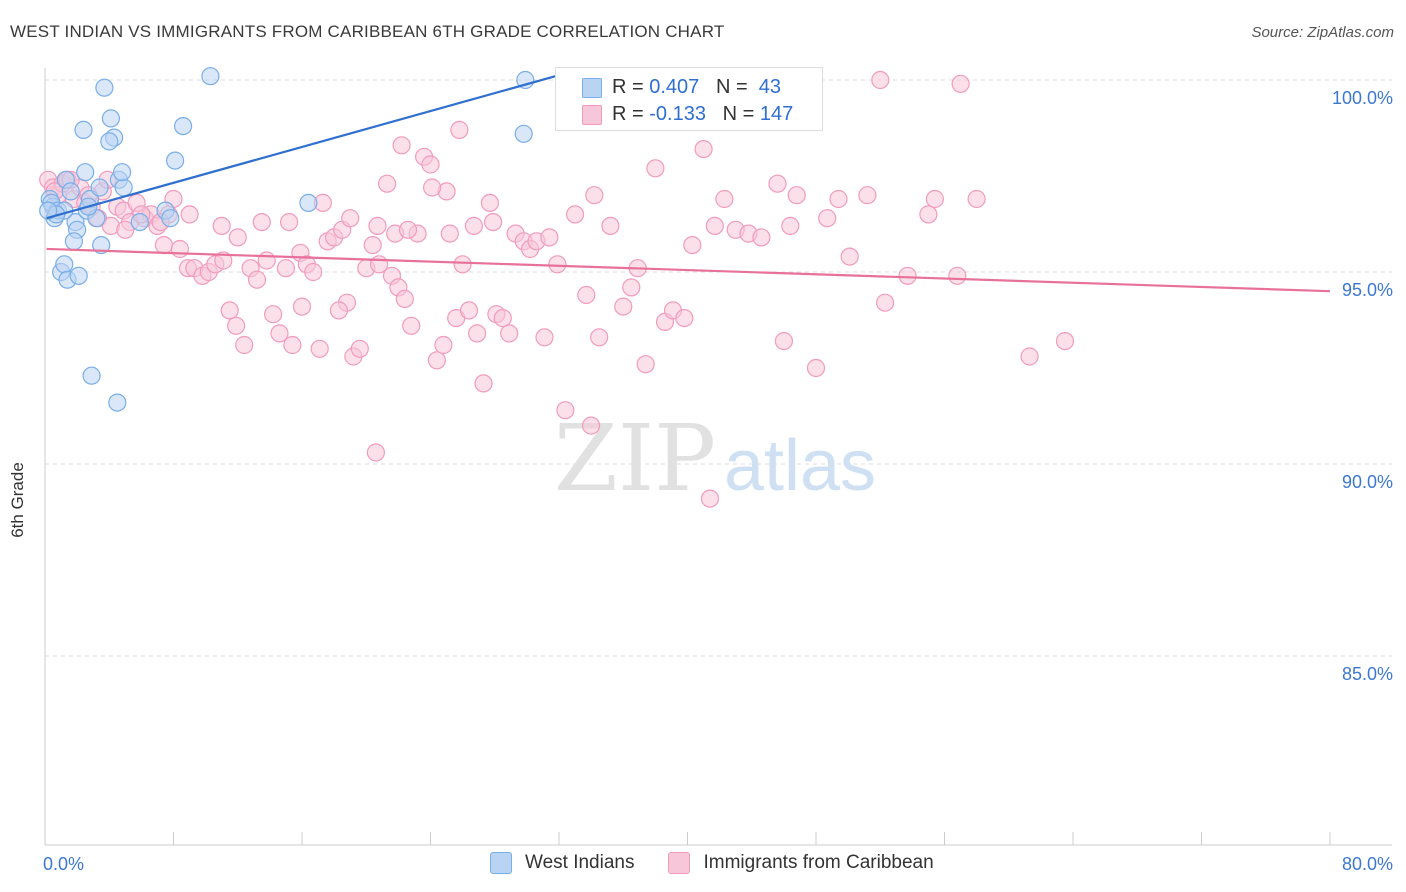  What do you see at coordinates (580, 862) in the screenshot?
I see `legend-label-west-indians: West Indians` at bounding box center [580, 862].